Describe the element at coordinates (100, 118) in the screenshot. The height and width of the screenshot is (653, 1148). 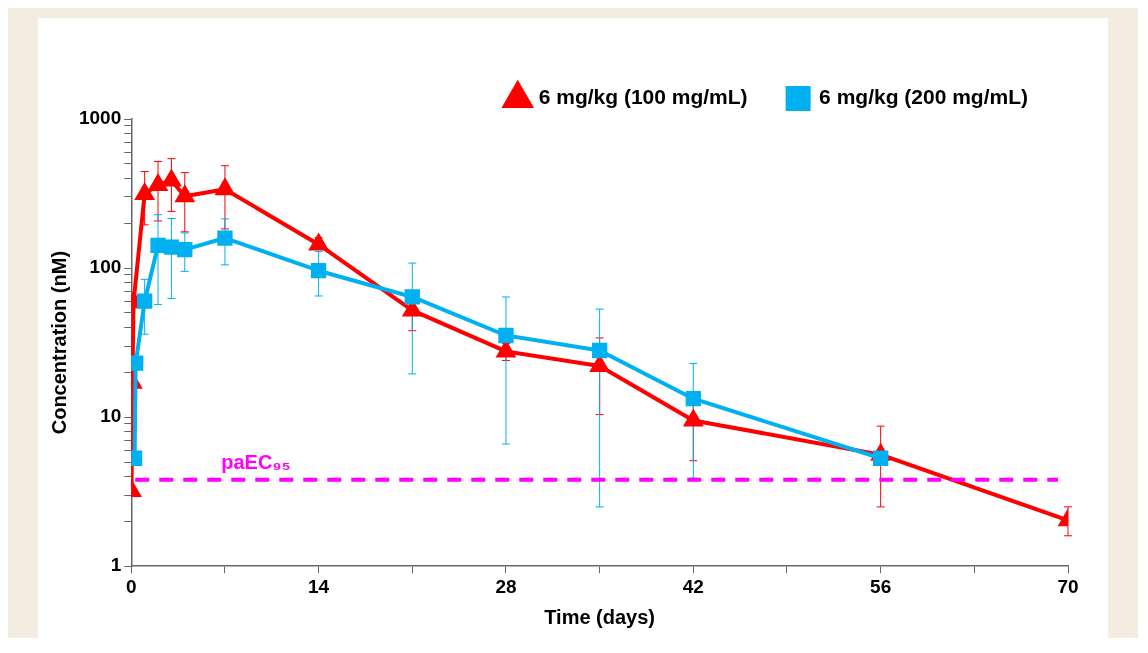
I see `y-tick-label: 1000` at that location.